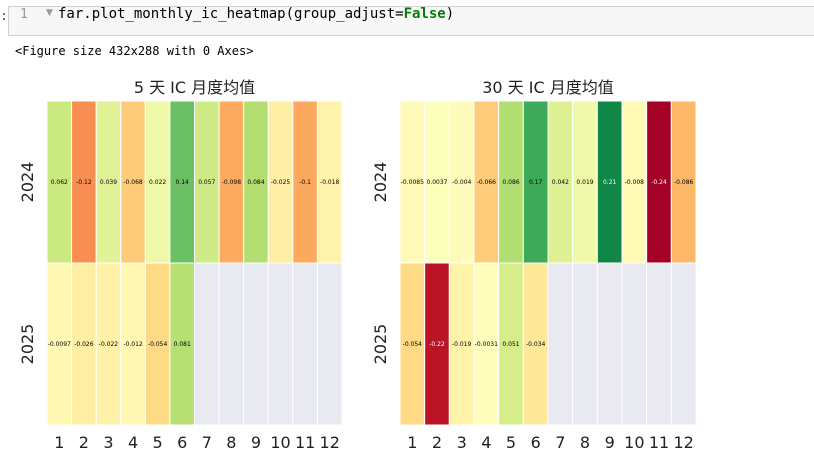  I want to click on x-tick-label: 3, so click(462, 442).